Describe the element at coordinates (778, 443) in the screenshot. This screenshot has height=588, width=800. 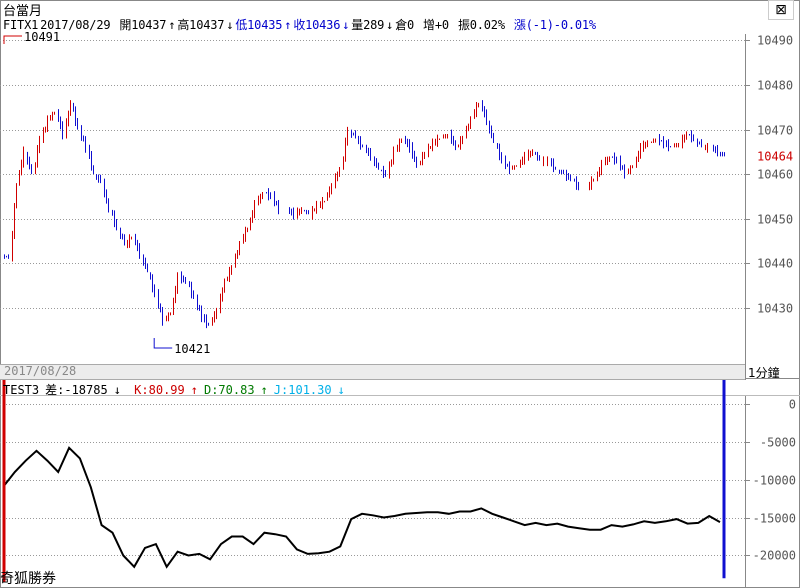
I see `y-tick-label: -5000` at that location.